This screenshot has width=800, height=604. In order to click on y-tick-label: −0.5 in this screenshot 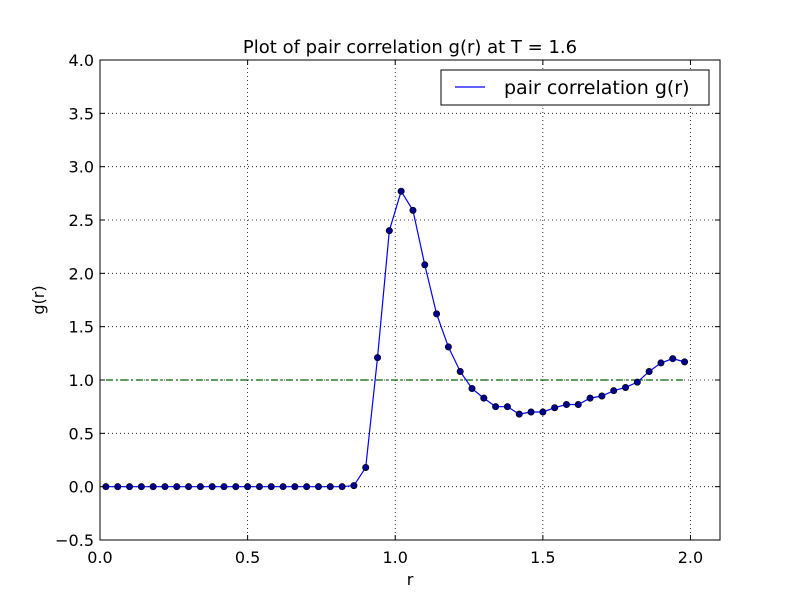, I will do `click(74, 540)`.